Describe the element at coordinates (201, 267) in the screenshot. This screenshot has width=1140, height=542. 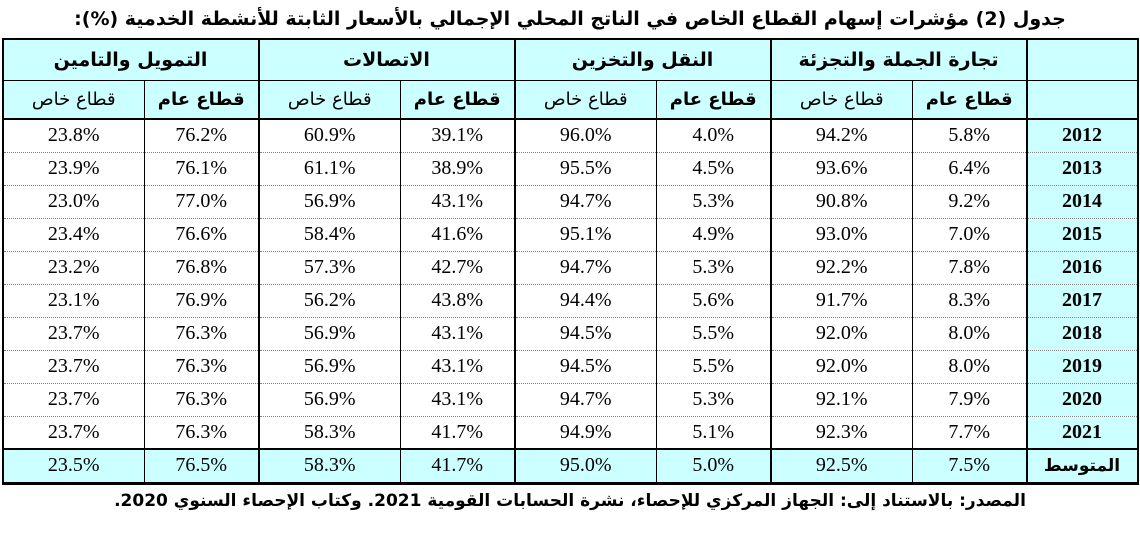
I see `finance-public-value: 76.8%` at that location.